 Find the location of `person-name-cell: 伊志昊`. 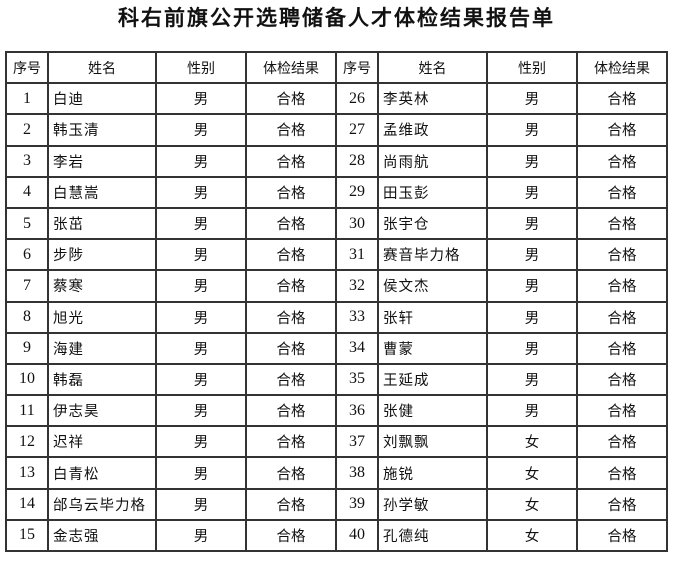

person-name-cell: 伊志昊 is located at coordinates (102, 411).